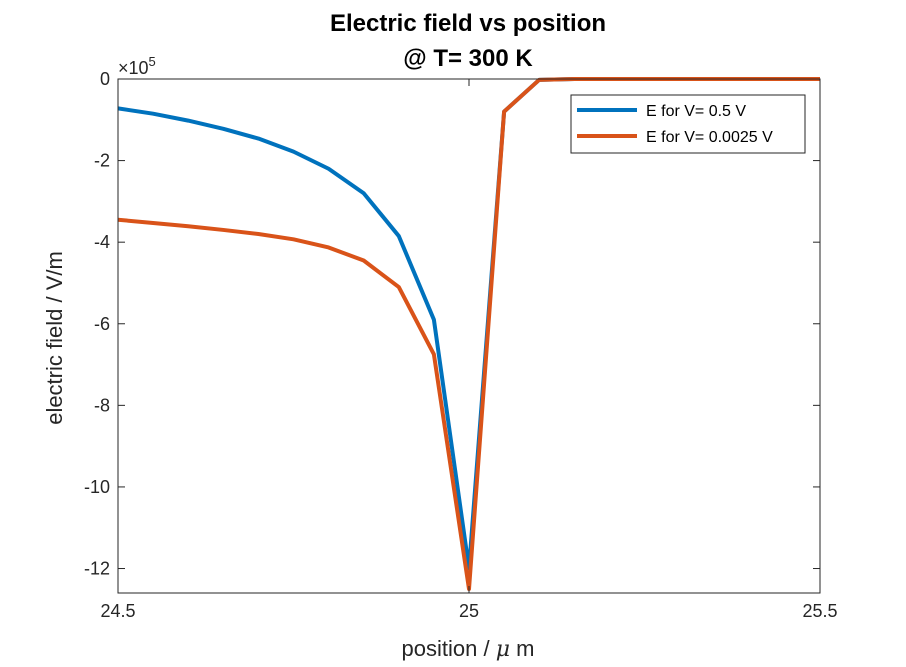  I want to click on y-tick-label: 0, so click(105, 79).